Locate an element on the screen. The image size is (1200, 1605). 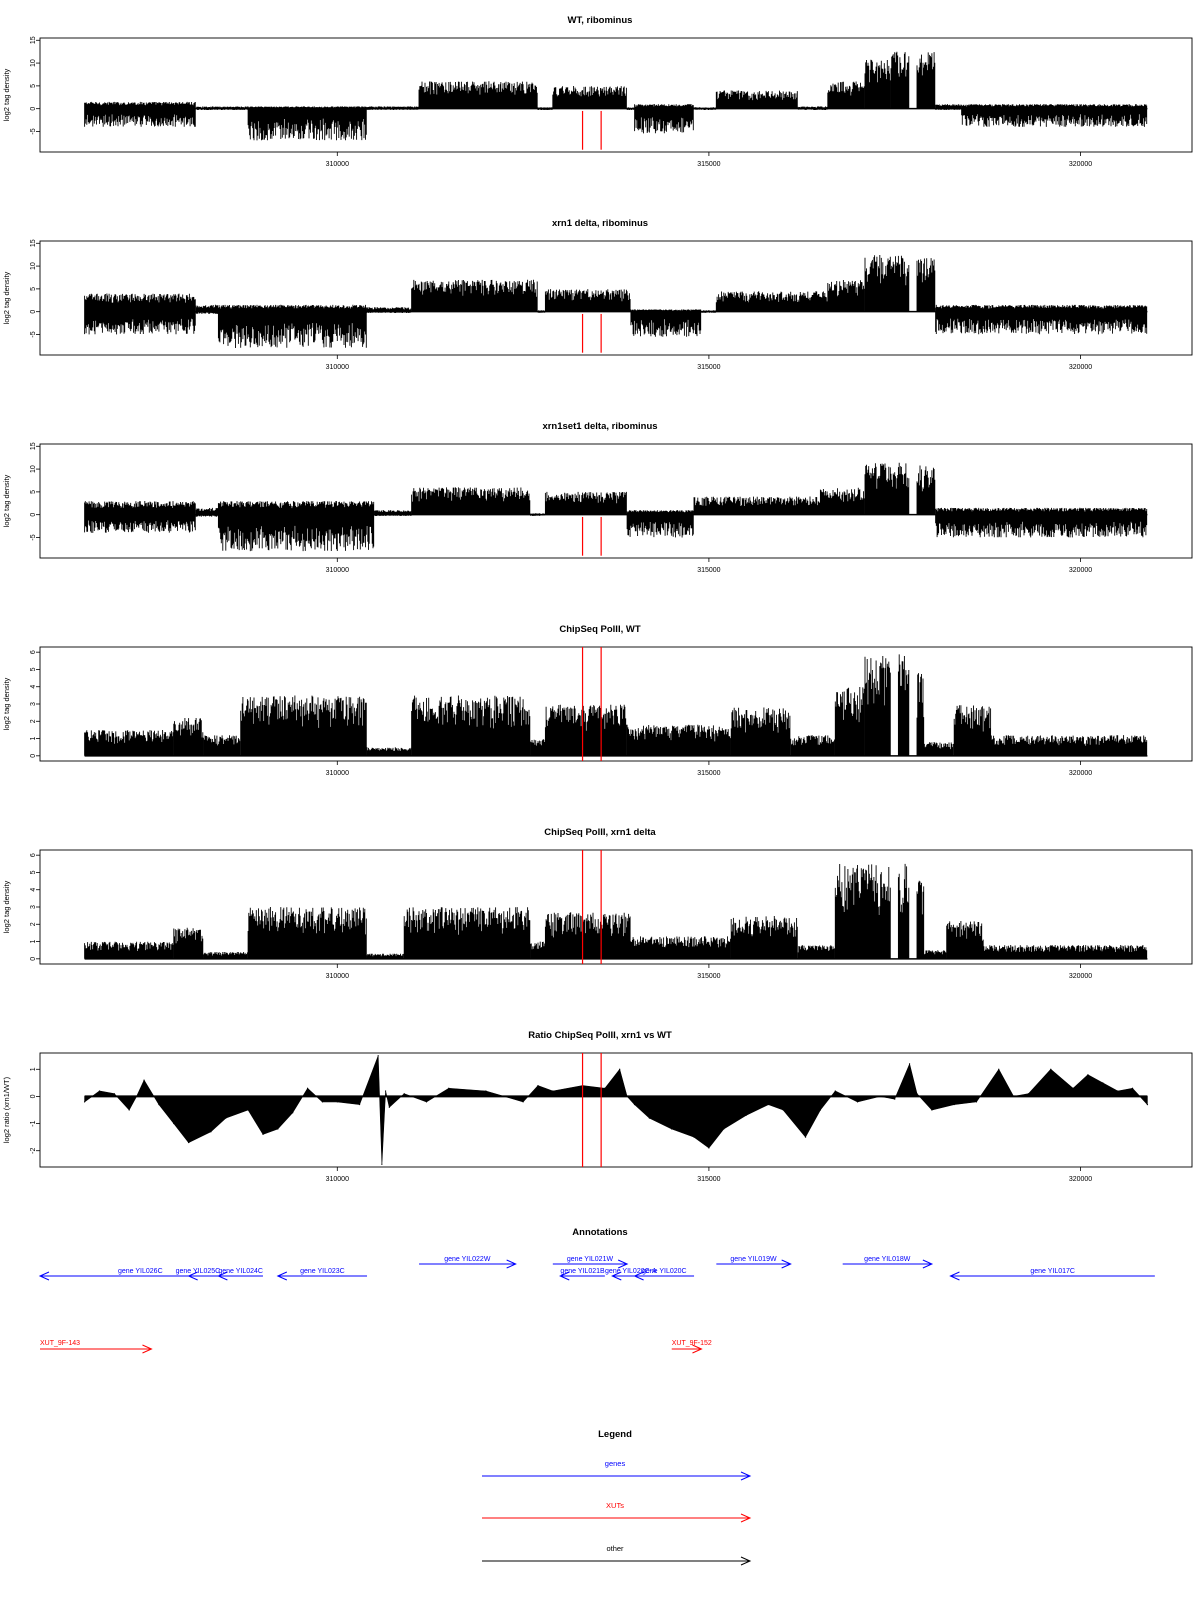
chart-title: xrn1 delta, ribominus is located at coordinates (600, 223).